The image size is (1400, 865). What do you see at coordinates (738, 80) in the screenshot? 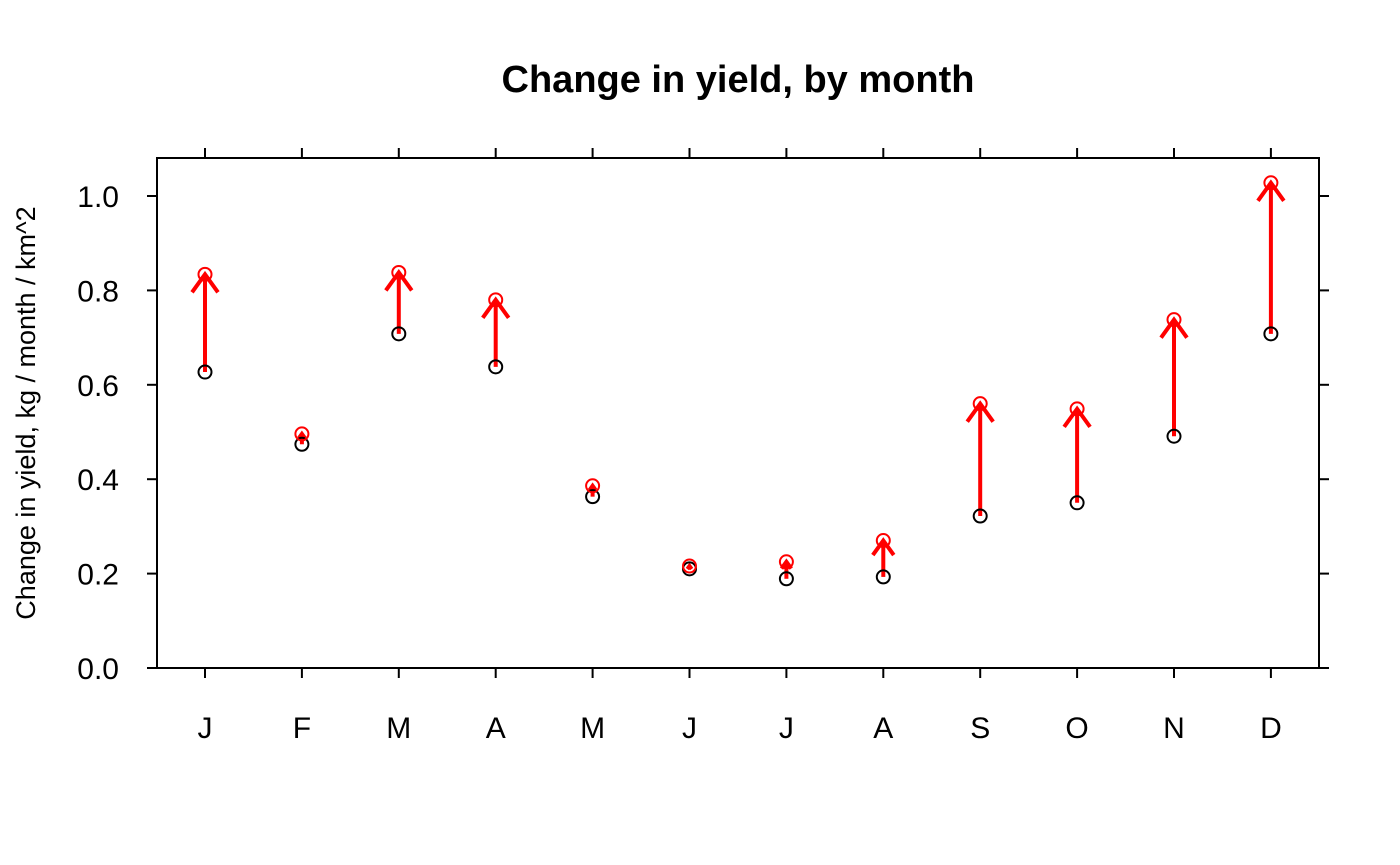
I see `chart-title: Change in yield, by month` at bounding box center [738, 80].